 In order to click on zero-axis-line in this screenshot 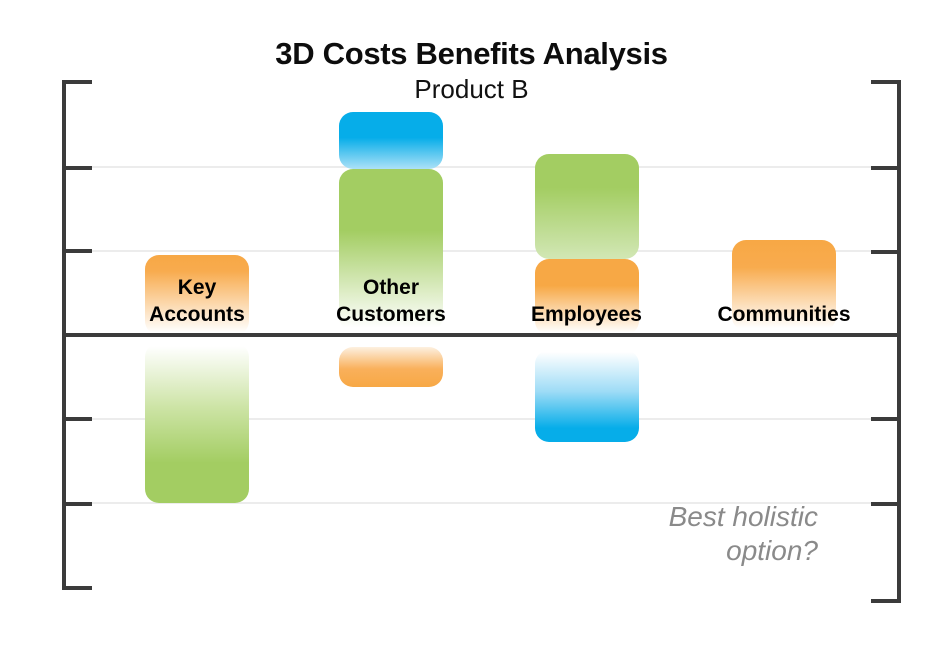, I will do `click(481, 335)`.